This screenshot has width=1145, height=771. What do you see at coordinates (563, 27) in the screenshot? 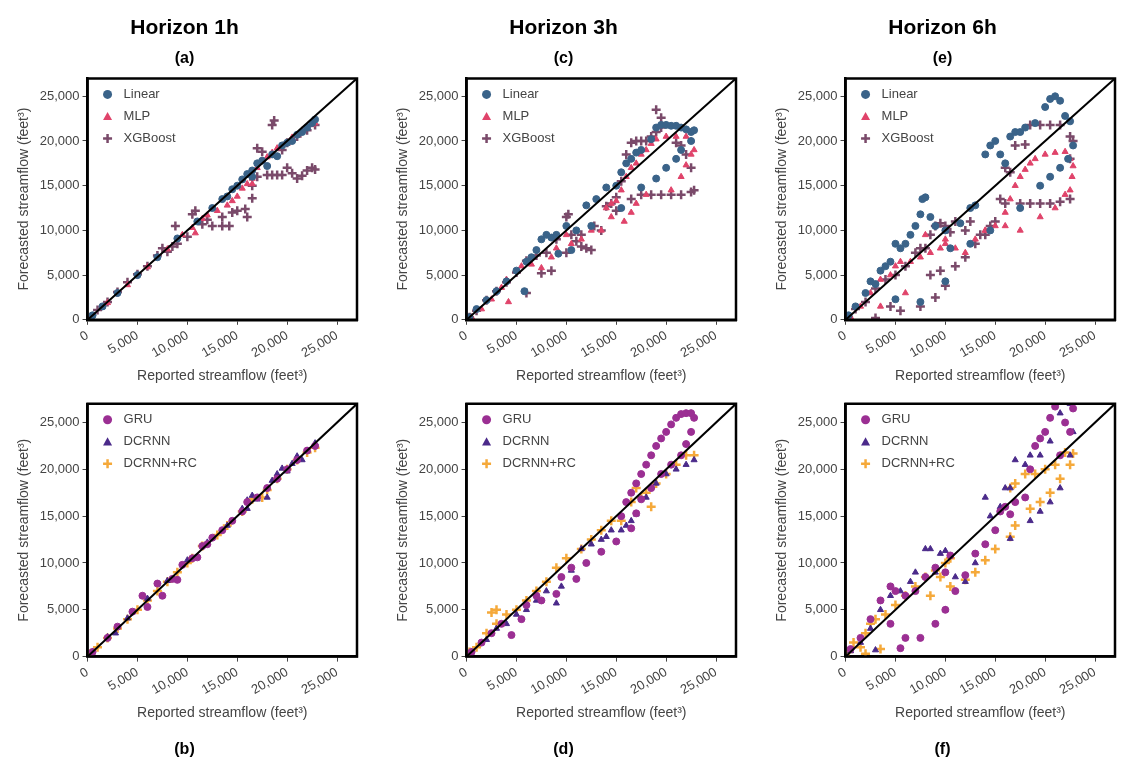
I see `chart-title: Horizon 3h` at bounding box center [563, 27].